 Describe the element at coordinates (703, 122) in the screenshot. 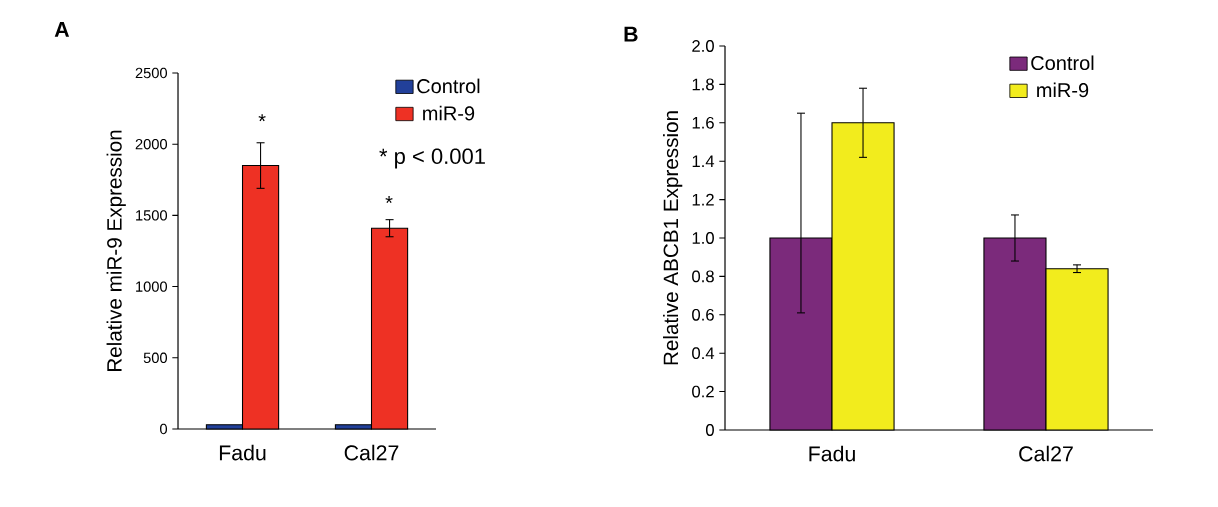

I see `y-tick-label: 1.6` at that location.